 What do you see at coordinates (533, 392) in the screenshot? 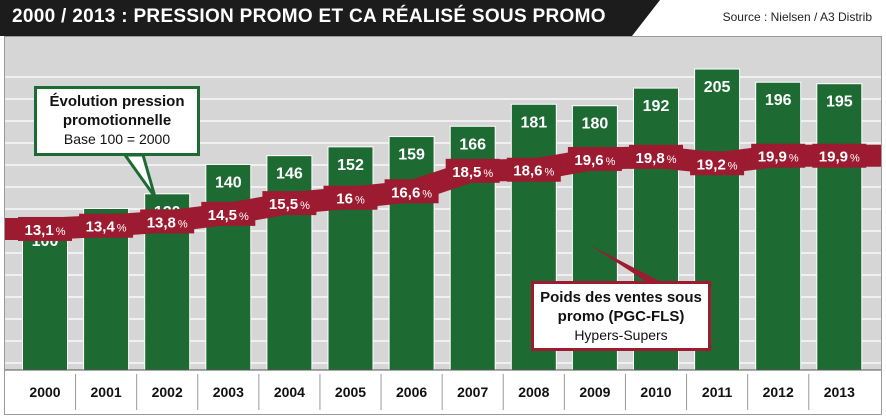
I see `x-tick-label: 2008` at bounding box center [533, 392].